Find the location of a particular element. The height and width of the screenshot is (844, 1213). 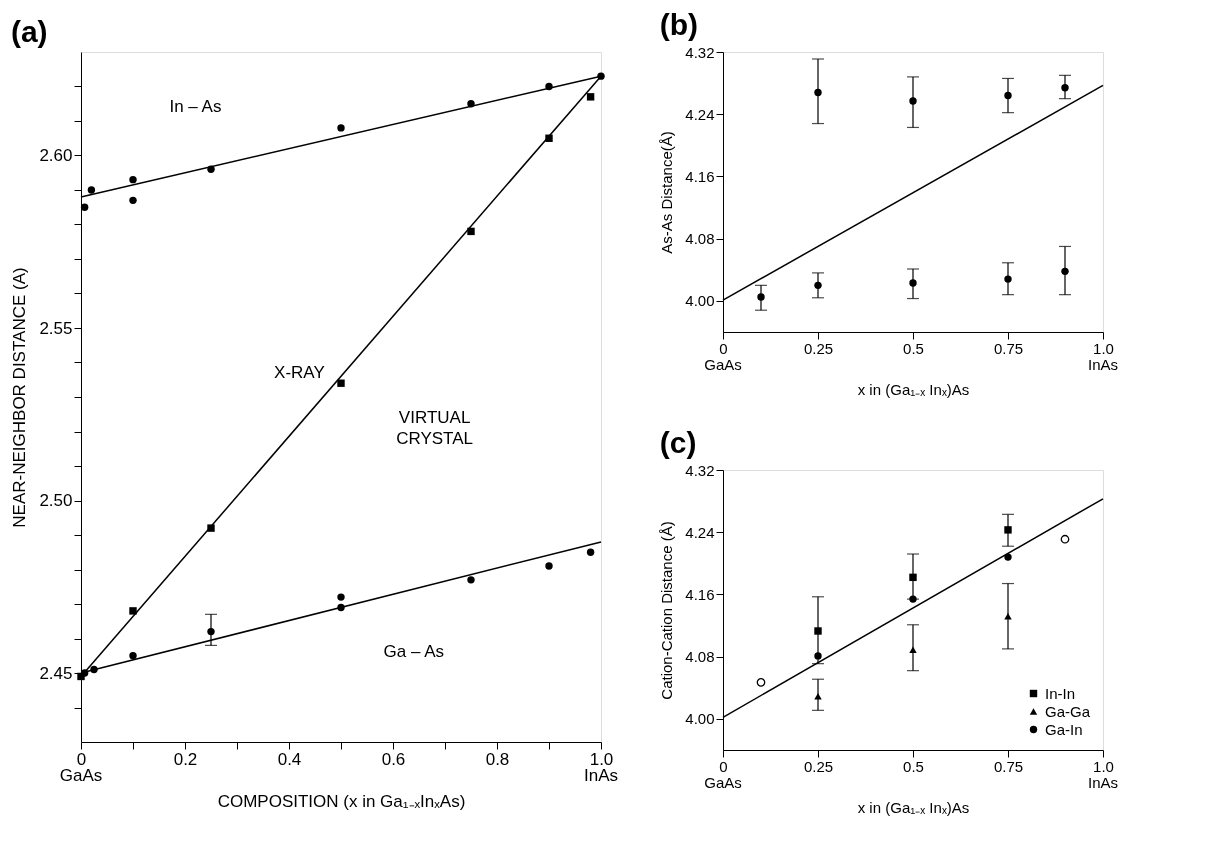

y-tick-label: 2.50 is located at coordinates (56, 500).